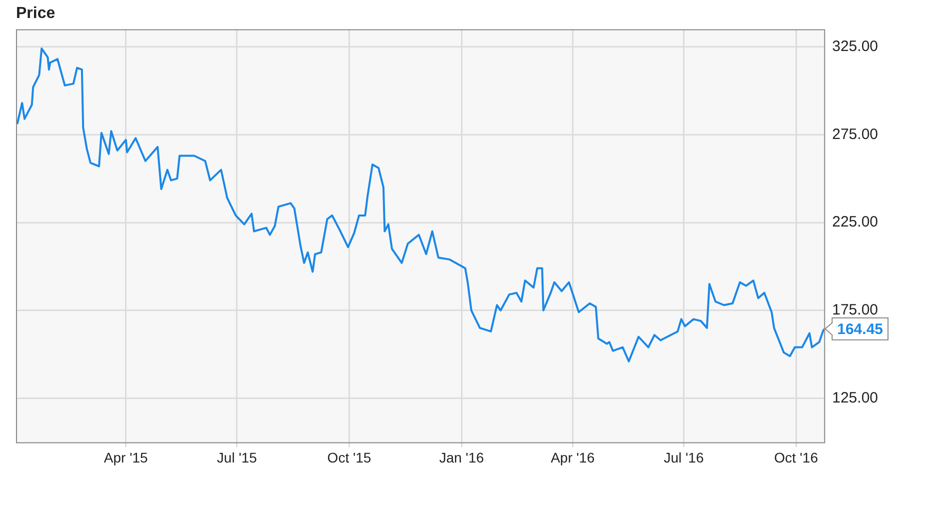 The image size is (931, 506). Describe the element at coordinates (855, 222) in the screenshot. I see `y-tick-label: 225.00` at that location.